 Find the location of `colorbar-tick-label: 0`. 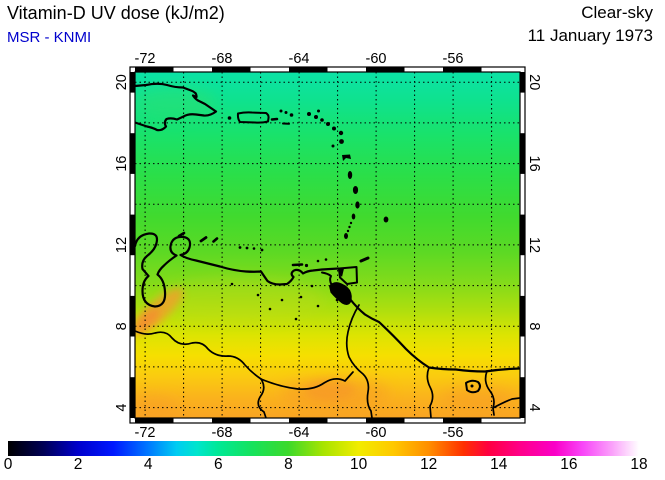

colorbar-tick-label: 0 is located at coordinates (8, 464).